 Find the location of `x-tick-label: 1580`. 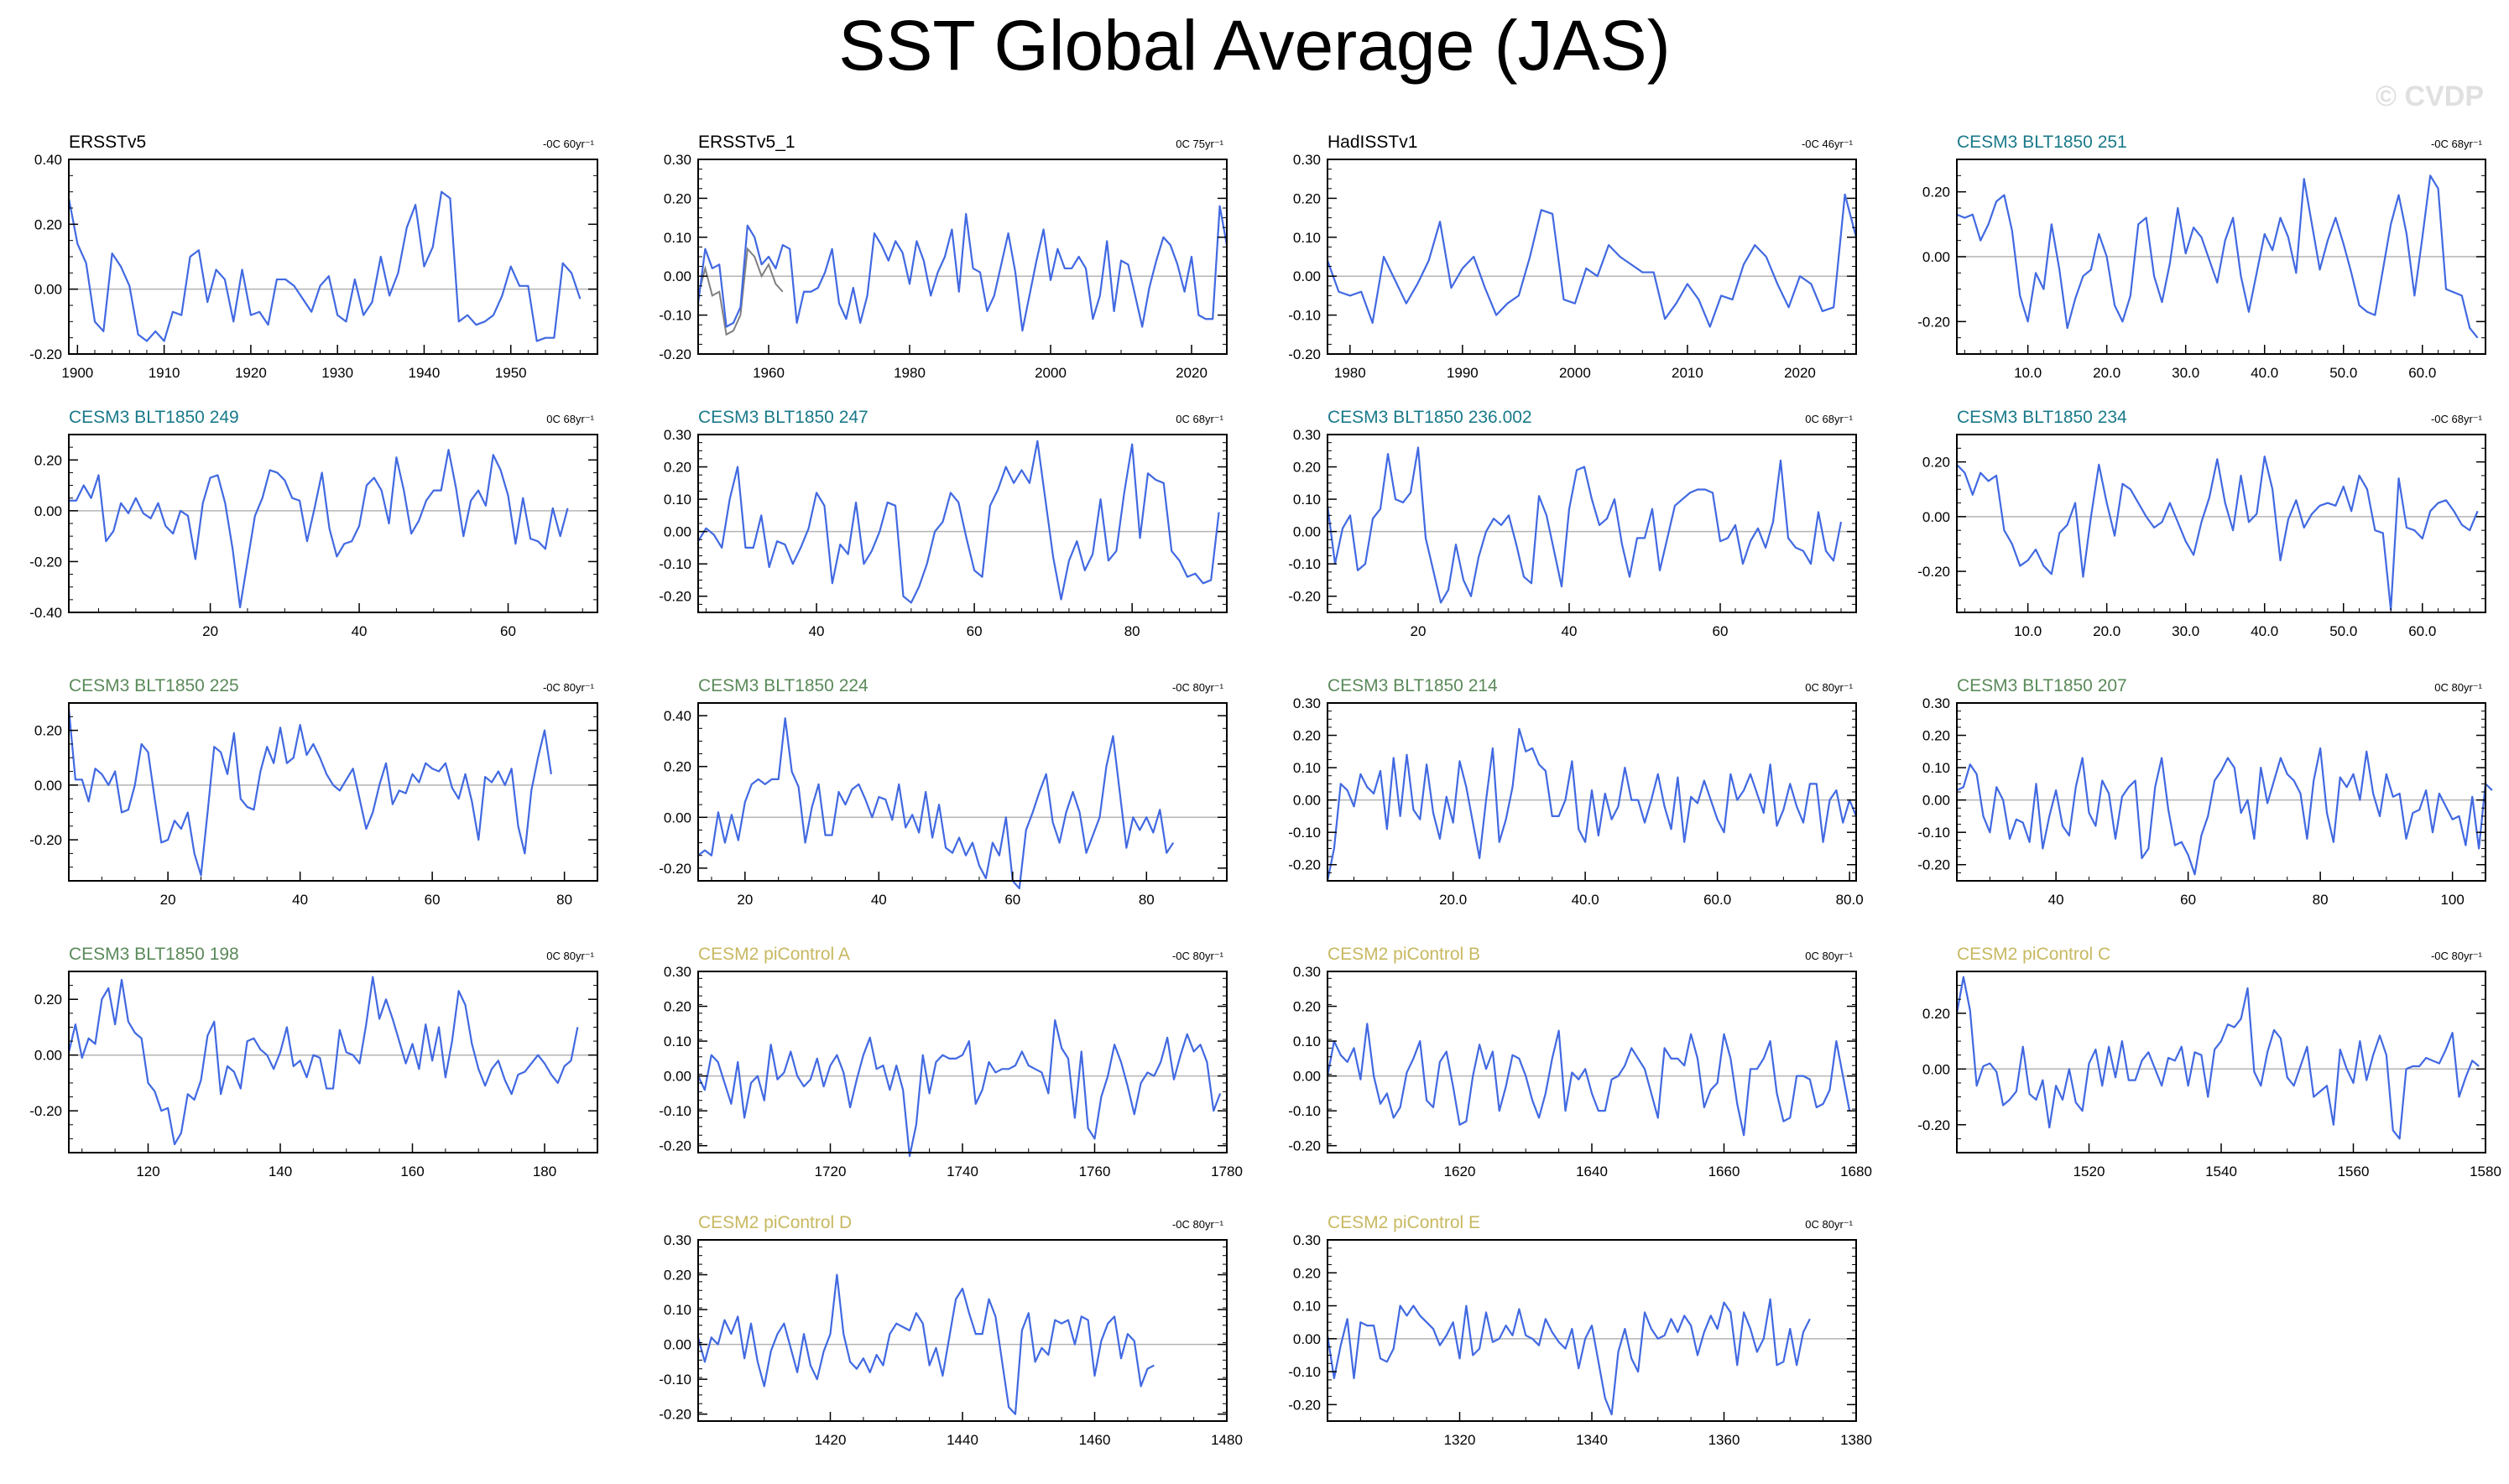

x-tick-label: 1580 is located at coordinates (2486, 1171).